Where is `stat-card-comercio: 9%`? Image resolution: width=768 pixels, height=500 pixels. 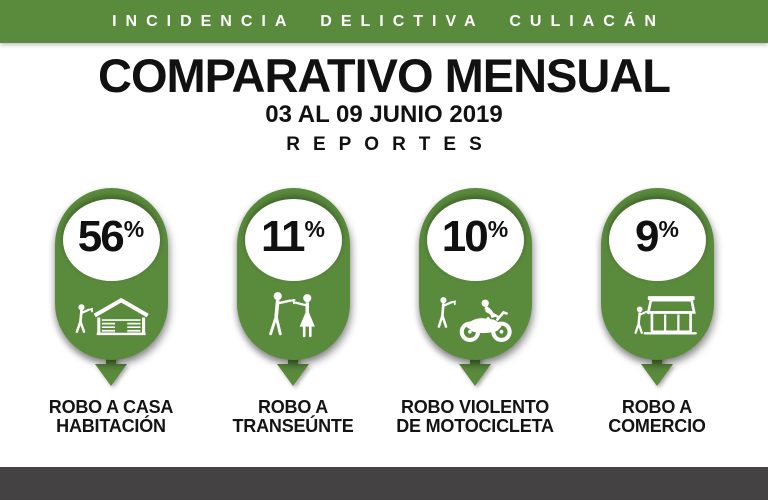
stat-card-comercio: 9% is located at coordinates (657, 312).